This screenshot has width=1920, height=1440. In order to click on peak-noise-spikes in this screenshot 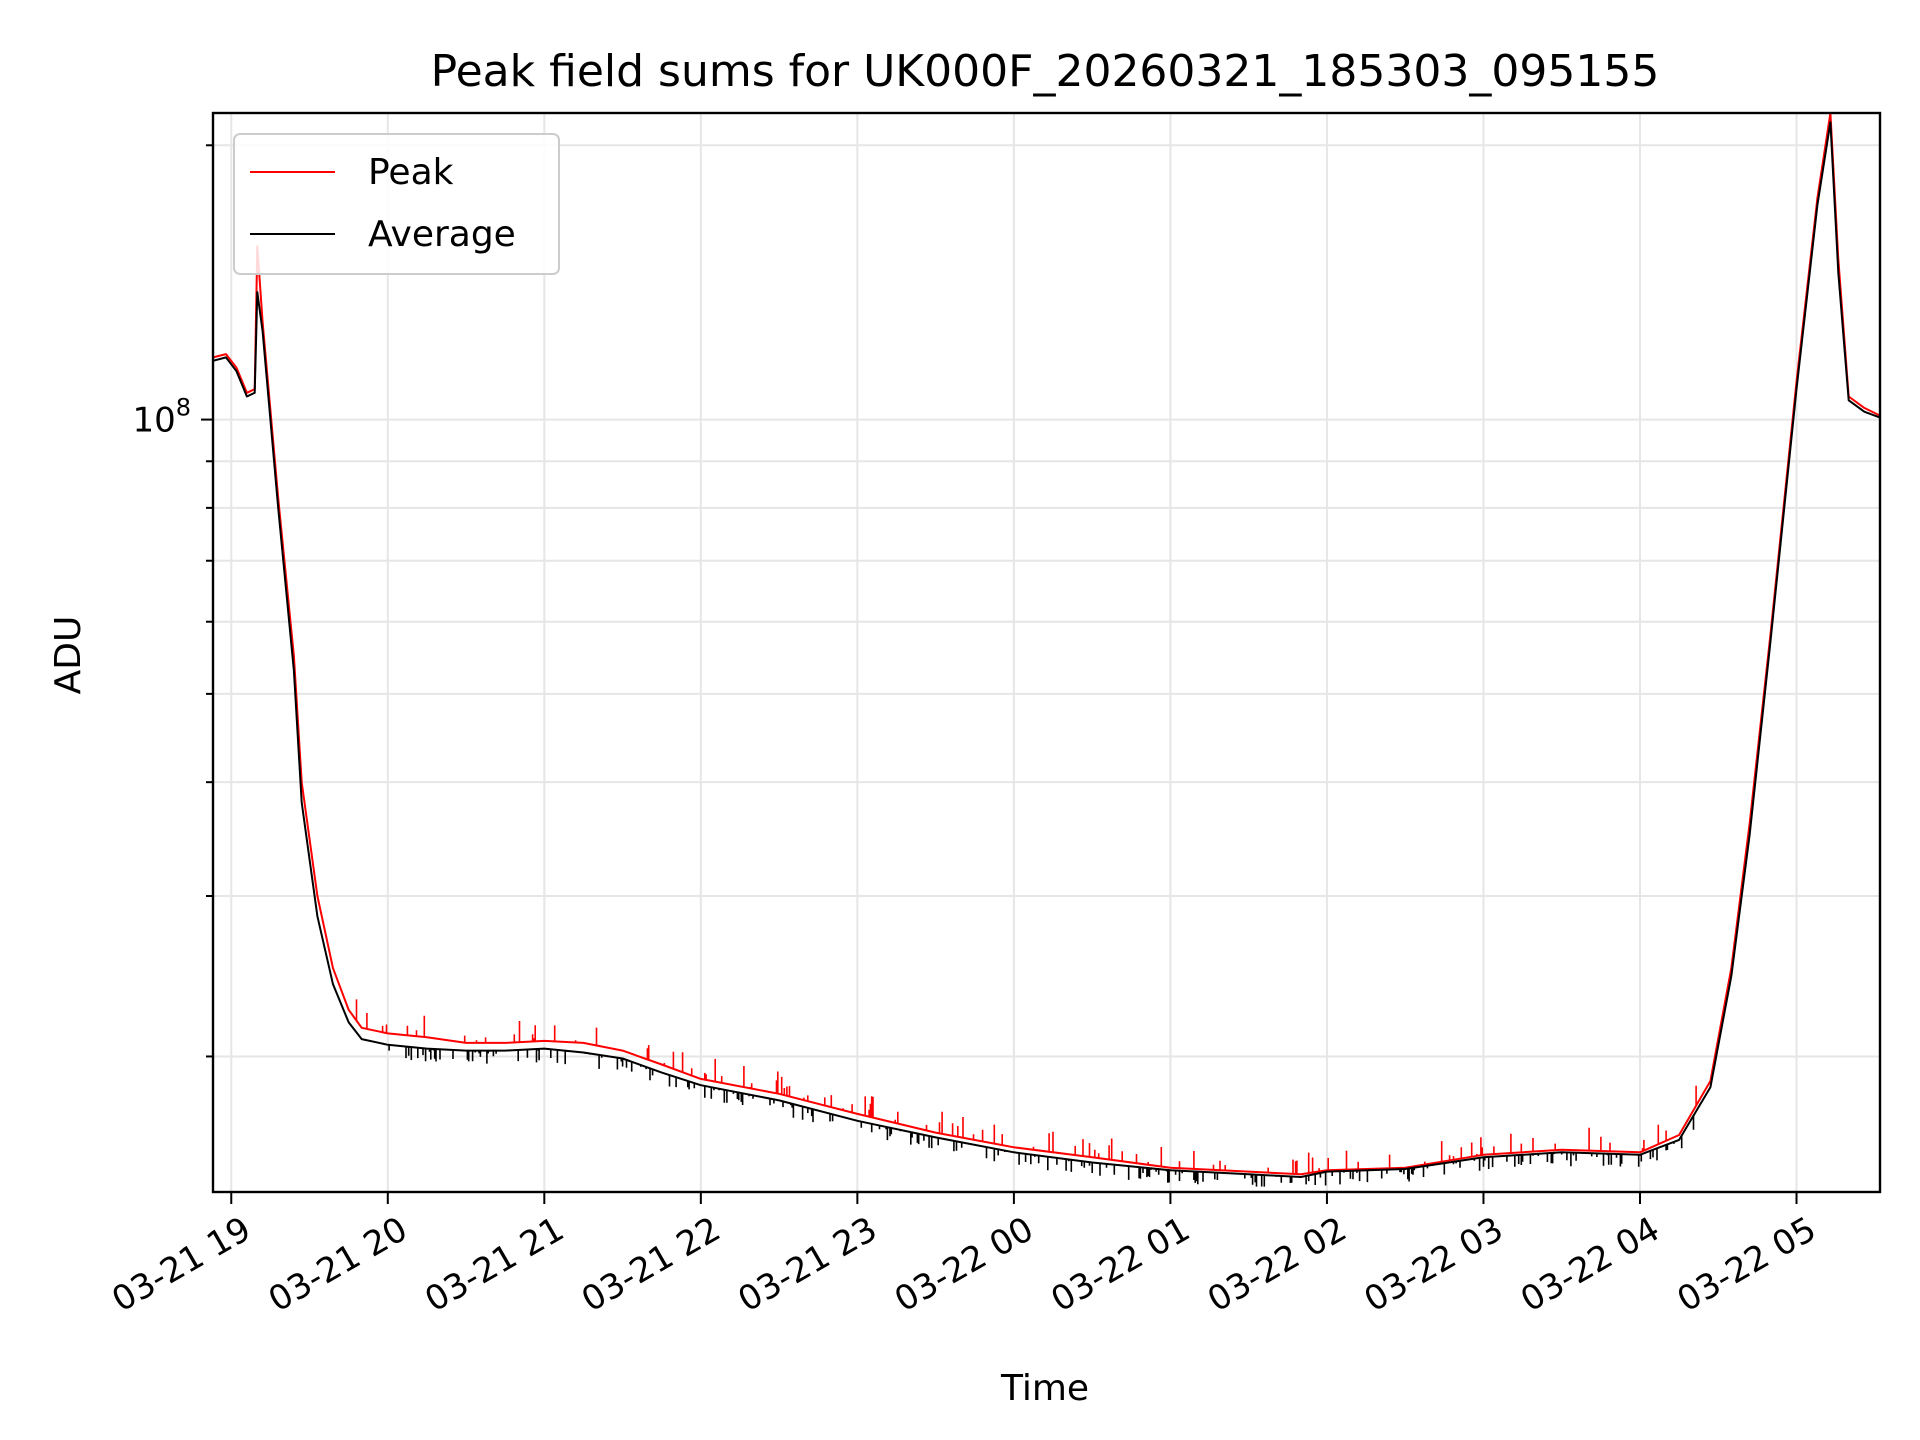, I will do `click(1026, 1087)`.